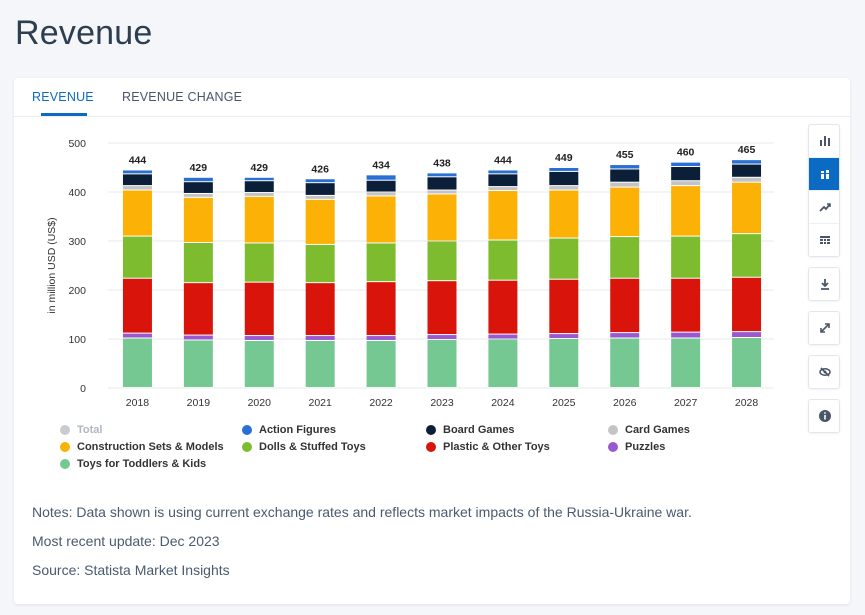  Describe the element at coordinates (64, 114) in the screenshot. I see `active-tab-indicator` at that location.